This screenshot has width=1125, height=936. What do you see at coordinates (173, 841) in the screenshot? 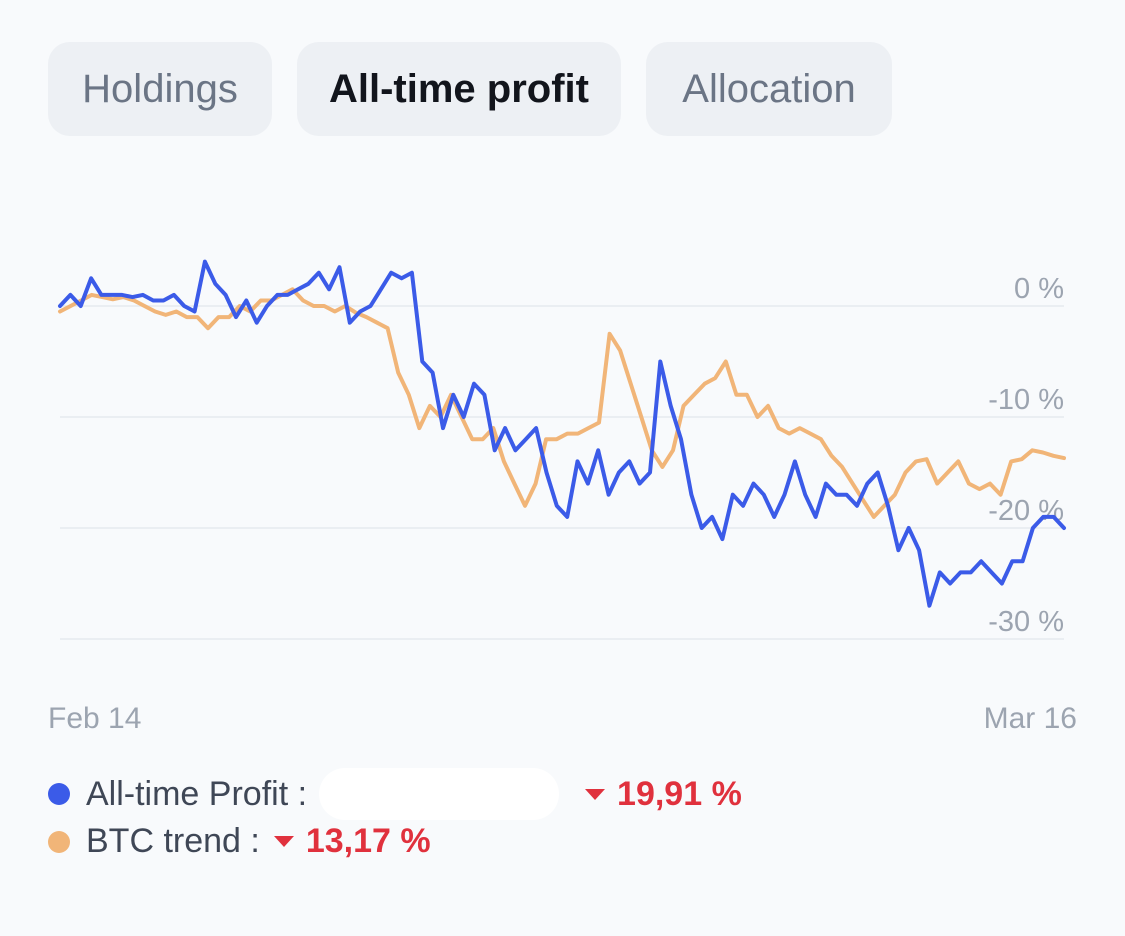
I see `legend-btc-label: BTC trend :` at bounding box center [173, 841].